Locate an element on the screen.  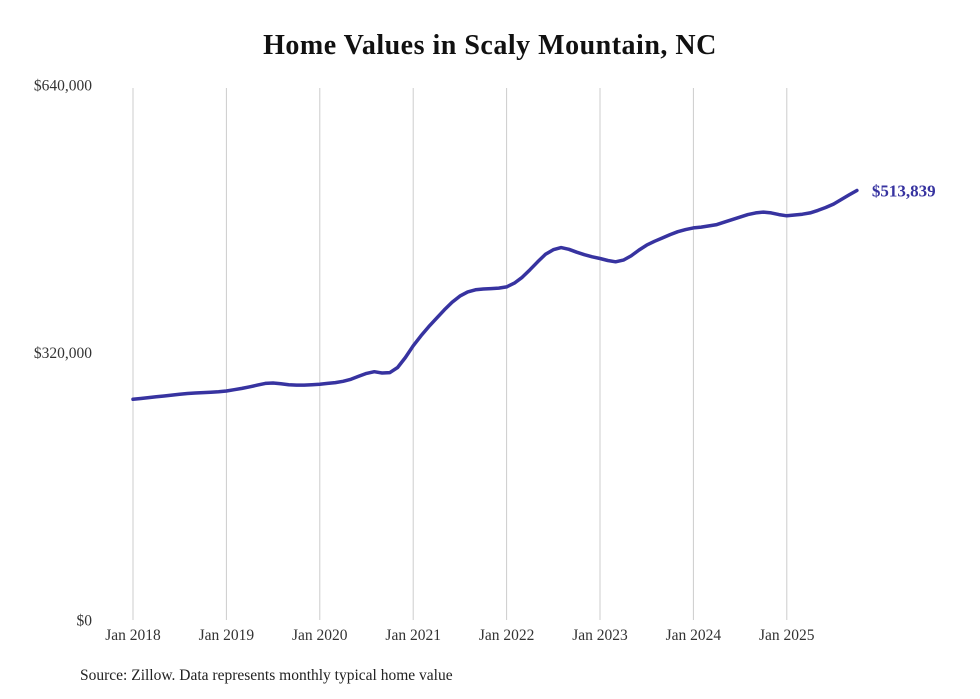
x-tick-label: Jan 2025 is located at coordinates (787, 635).